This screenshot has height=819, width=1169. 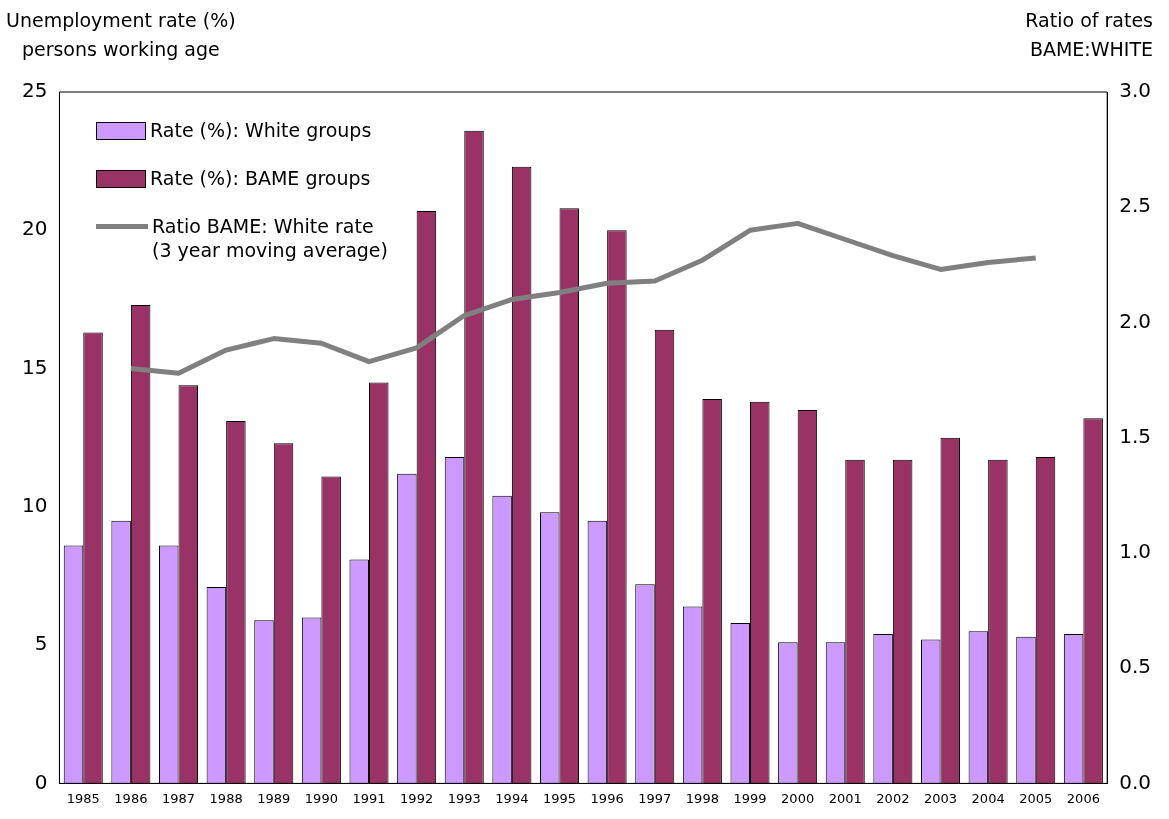 What do you see at coordinates (607, 798) in the screenshot?
I see `x-tick-label: 1996` at bounding box center [607, 798].